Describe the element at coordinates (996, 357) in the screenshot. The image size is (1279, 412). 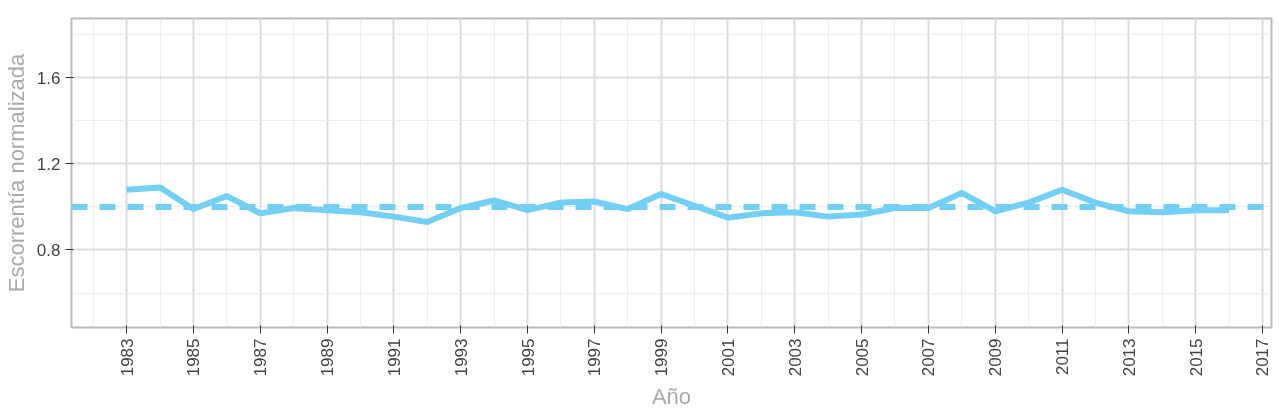
I see `x-tick-label: 2009` at that location.